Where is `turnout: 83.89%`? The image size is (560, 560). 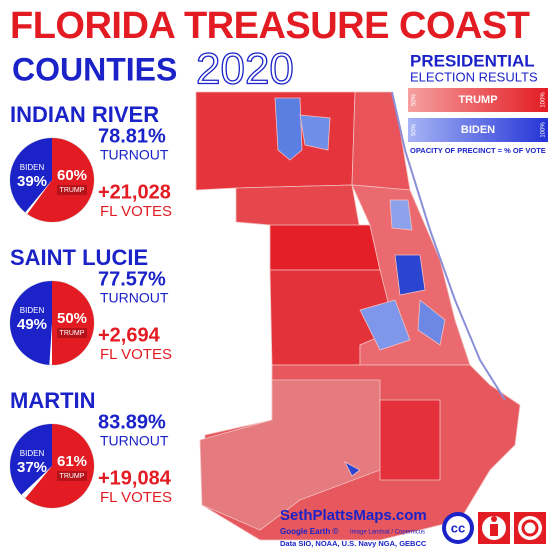 turnout: 83.89% is located at coordinates (132, 422).